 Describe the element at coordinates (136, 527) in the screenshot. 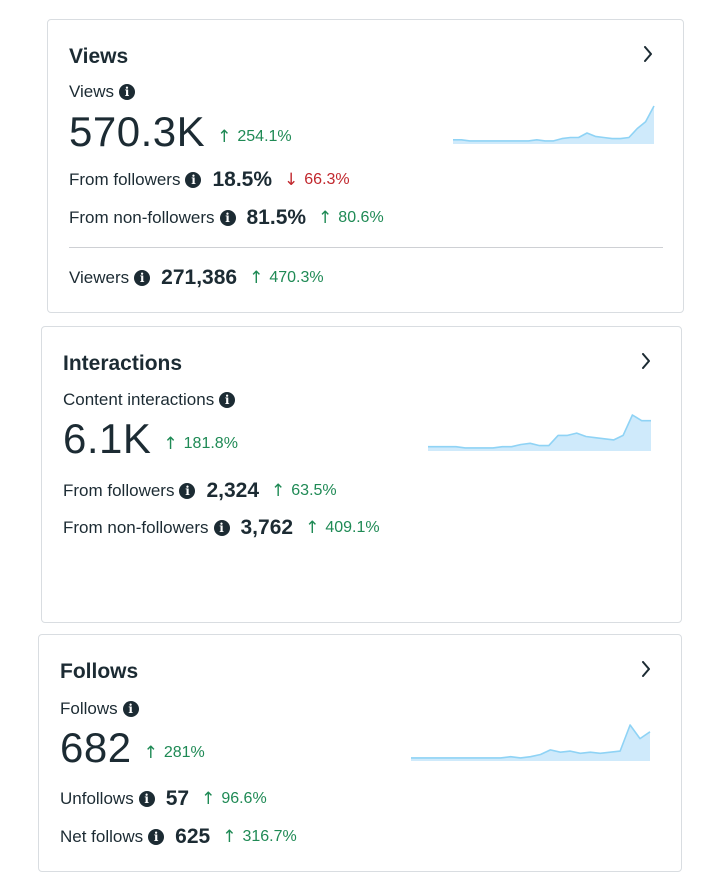

I see `interactions-from-non-followers-label: From non-followers` at that location.